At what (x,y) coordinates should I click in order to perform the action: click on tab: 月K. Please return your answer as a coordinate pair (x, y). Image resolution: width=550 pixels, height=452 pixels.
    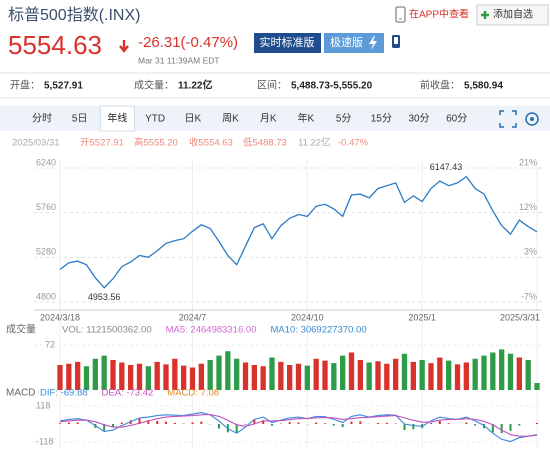
    Looking at the image, I should click on (268, 119).